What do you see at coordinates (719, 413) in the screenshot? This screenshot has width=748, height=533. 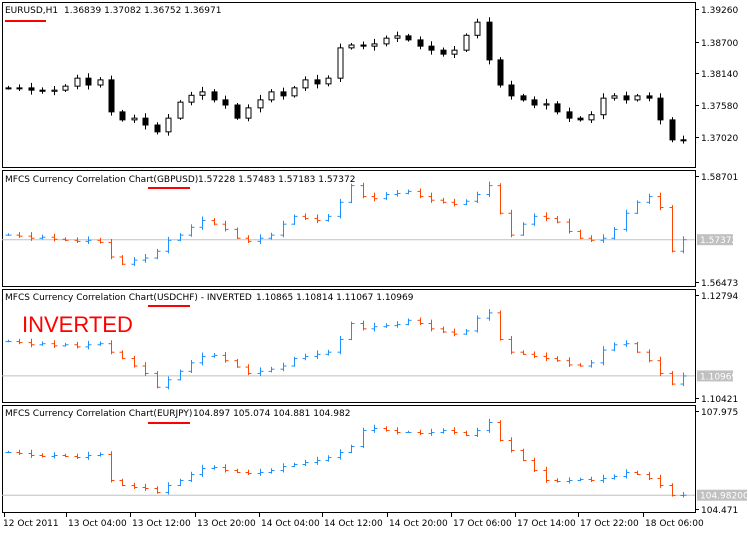 I see `y-tick-label: 107.975` at bounding box center [719, 413].